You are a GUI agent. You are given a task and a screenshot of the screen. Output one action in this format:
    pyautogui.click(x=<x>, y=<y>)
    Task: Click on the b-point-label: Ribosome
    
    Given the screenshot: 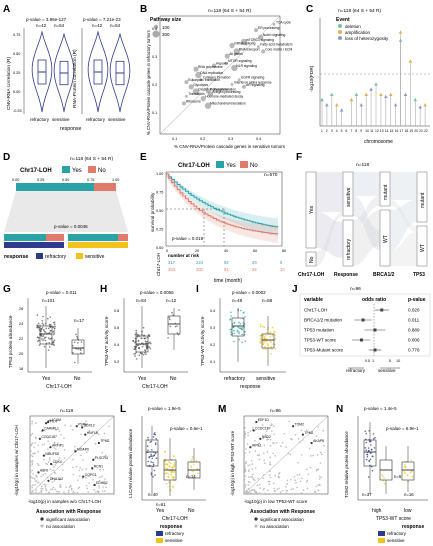 What is the action you would take?
    pyautogui.click(x=193, y=101)
    